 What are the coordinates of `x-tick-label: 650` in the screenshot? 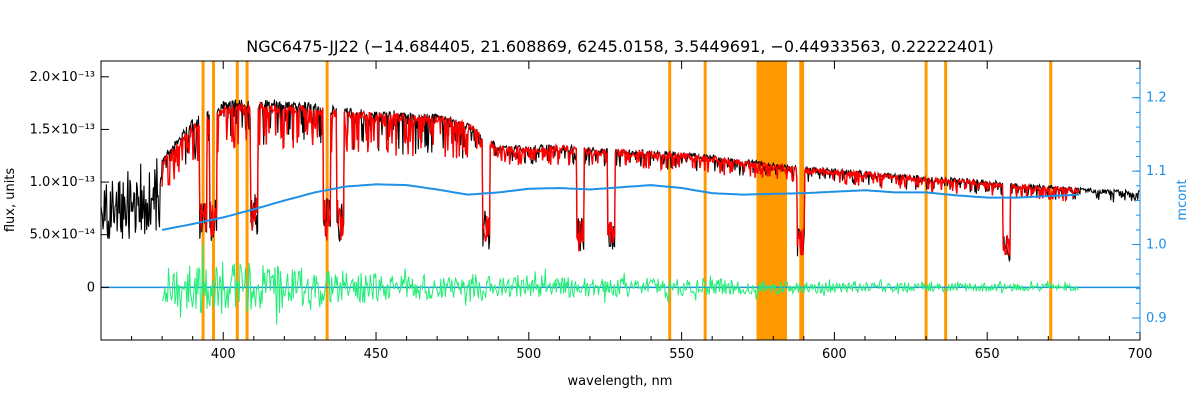 It's located at (987, 354).